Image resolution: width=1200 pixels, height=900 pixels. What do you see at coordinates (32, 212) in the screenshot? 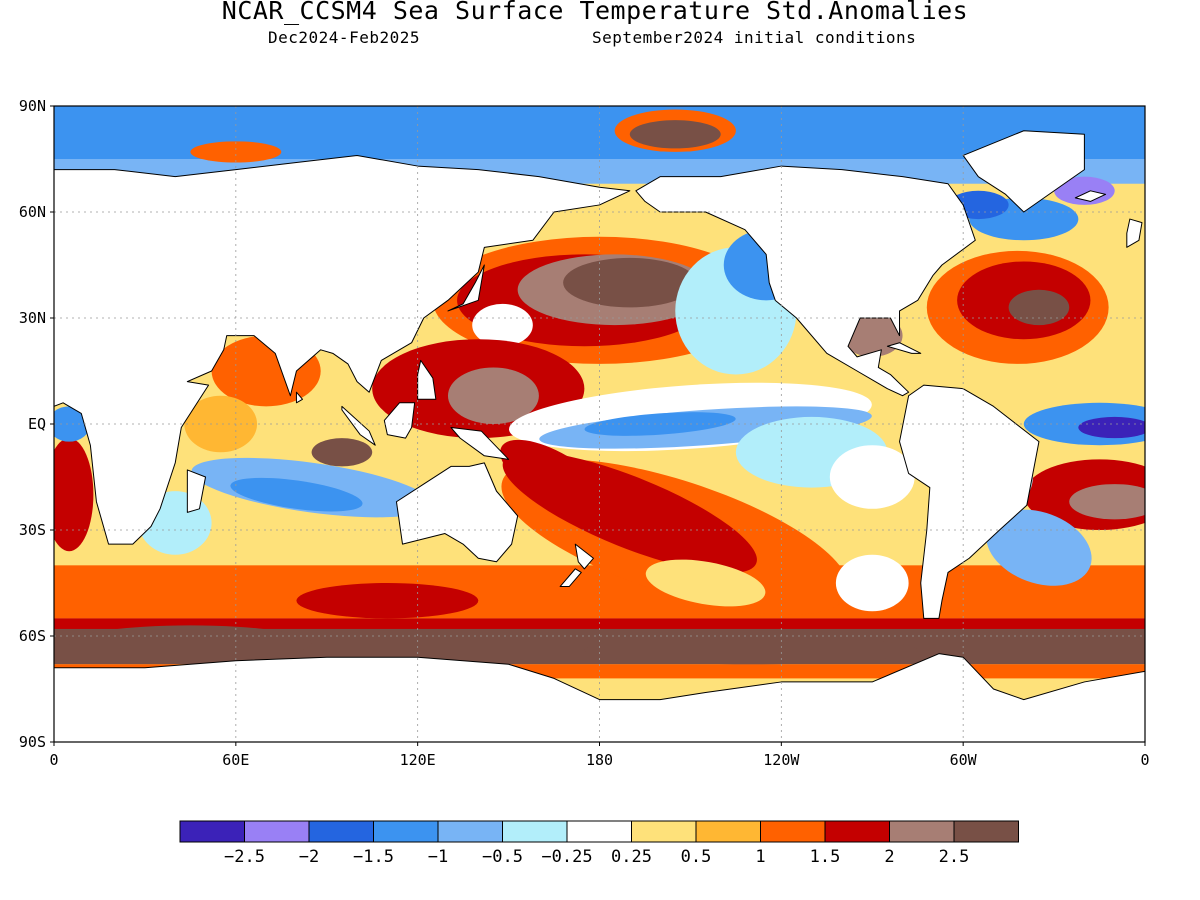
I see `lat-tick-label: 60N` at bounding box center [32, 212].